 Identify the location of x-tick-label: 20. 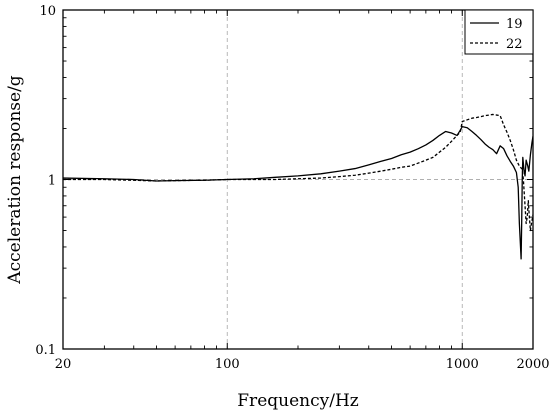
(63, 364).